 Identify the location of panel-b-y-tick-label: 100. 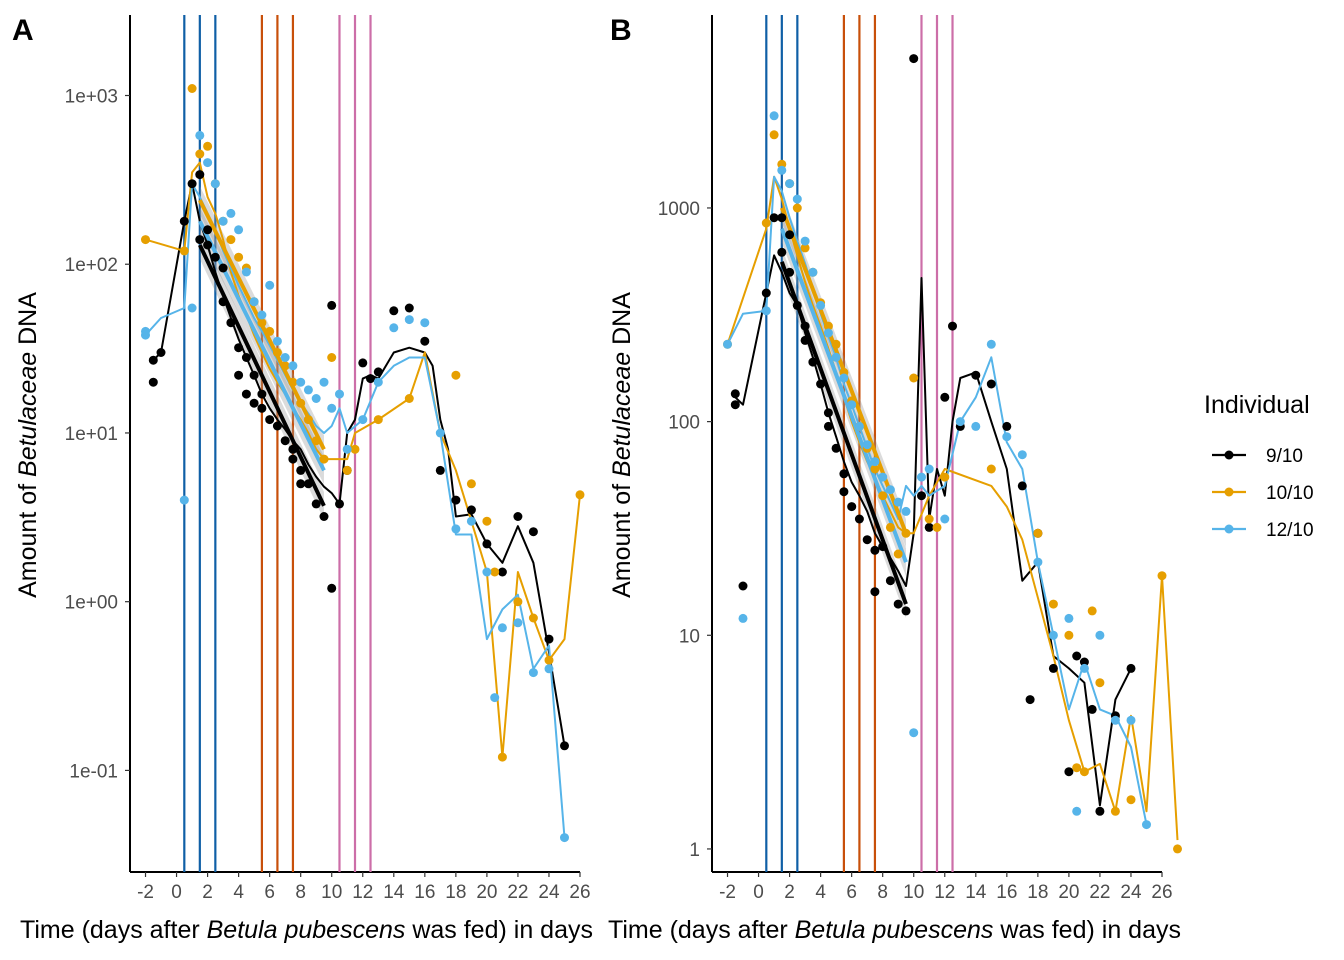
(684, 423).